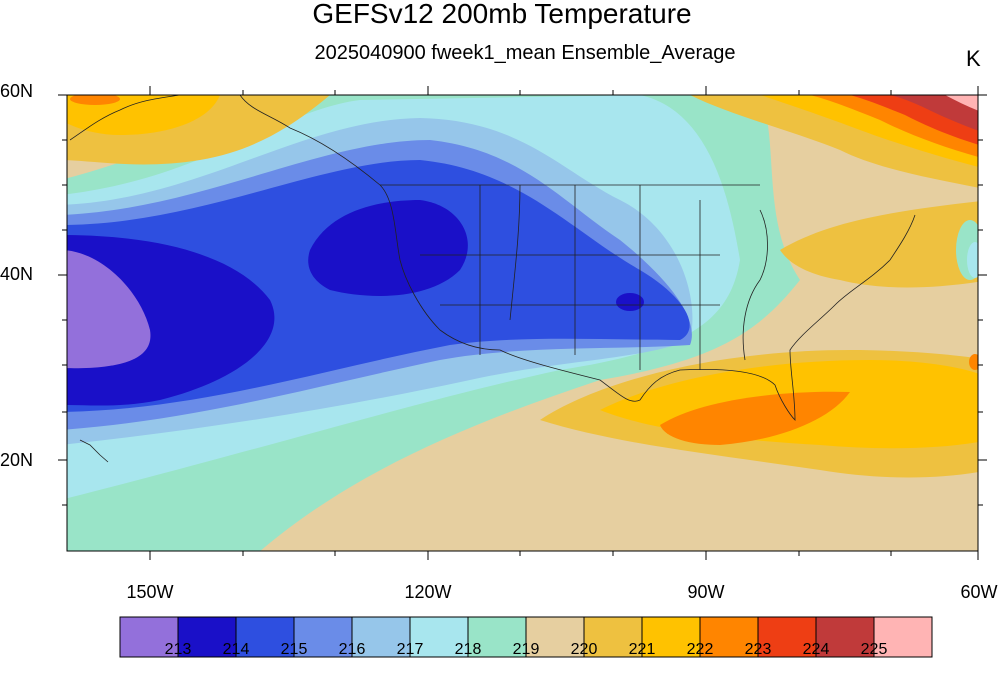 The height and width of the screenshot is (684, 1004). I want to click on colorbar-label-214: 214, so click(236, 649).